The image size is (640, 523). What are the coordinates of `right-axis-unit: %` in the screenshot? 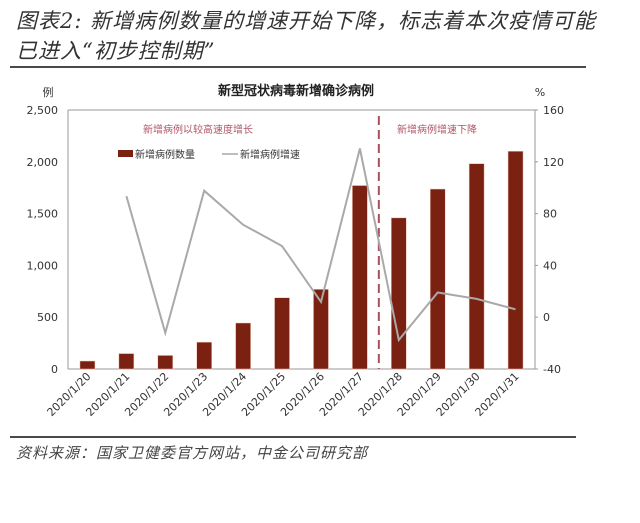 It's located at (540, 92).